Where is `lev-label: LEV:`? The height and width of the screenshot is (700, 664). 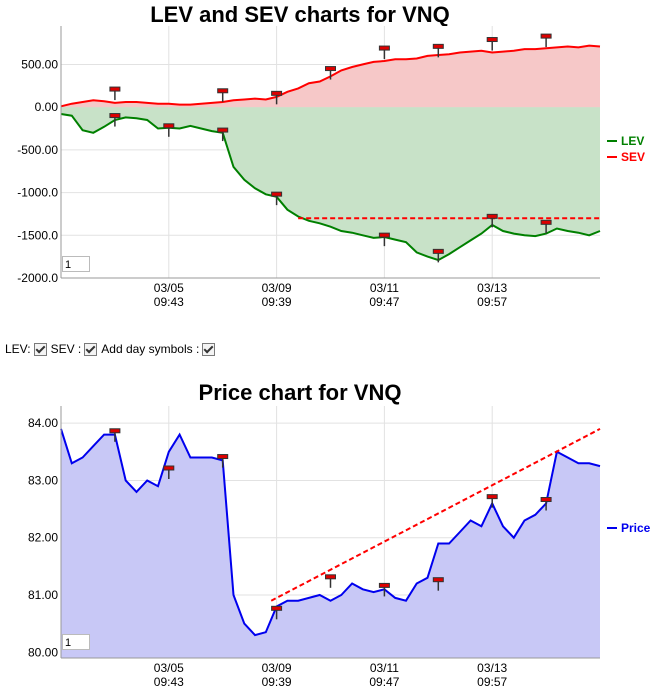
lev-label: LEV: is located at coordinates (18, 349).